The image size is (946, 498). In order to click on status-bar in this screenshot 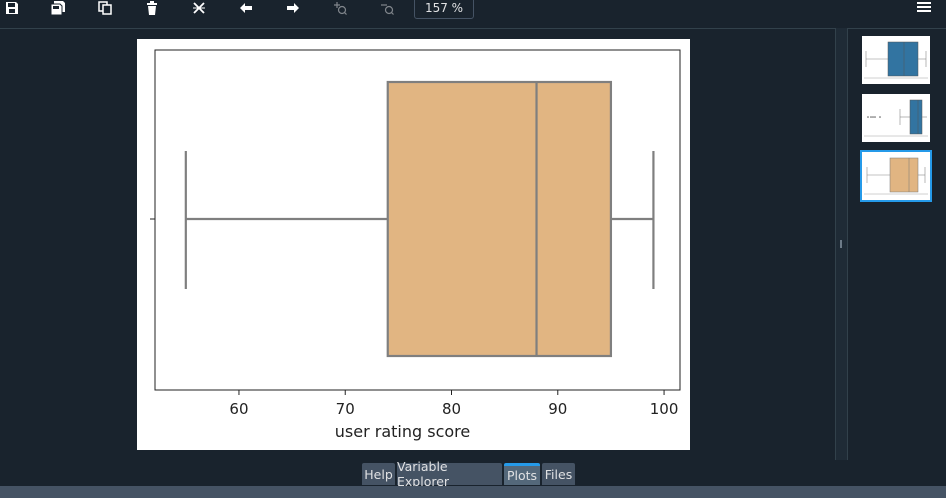, I will do `click(473, 492)`.